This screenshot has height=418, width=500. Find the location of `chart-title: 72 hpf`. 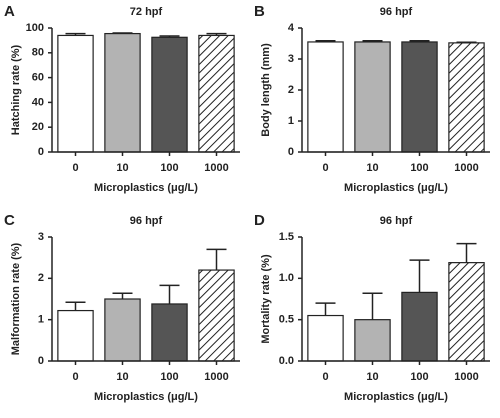

chart-title: 72 hpf is located at coordinates (146, 12).